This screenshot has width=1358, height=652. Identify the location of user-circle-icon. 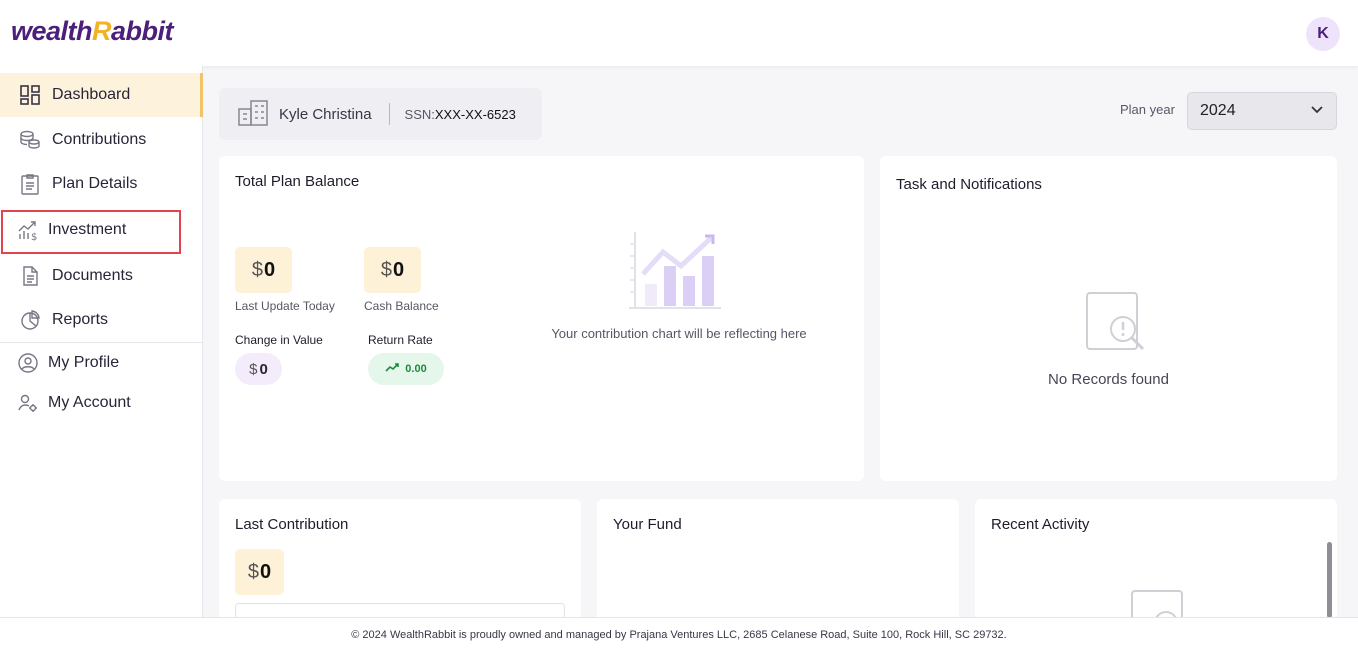
(28, 363).